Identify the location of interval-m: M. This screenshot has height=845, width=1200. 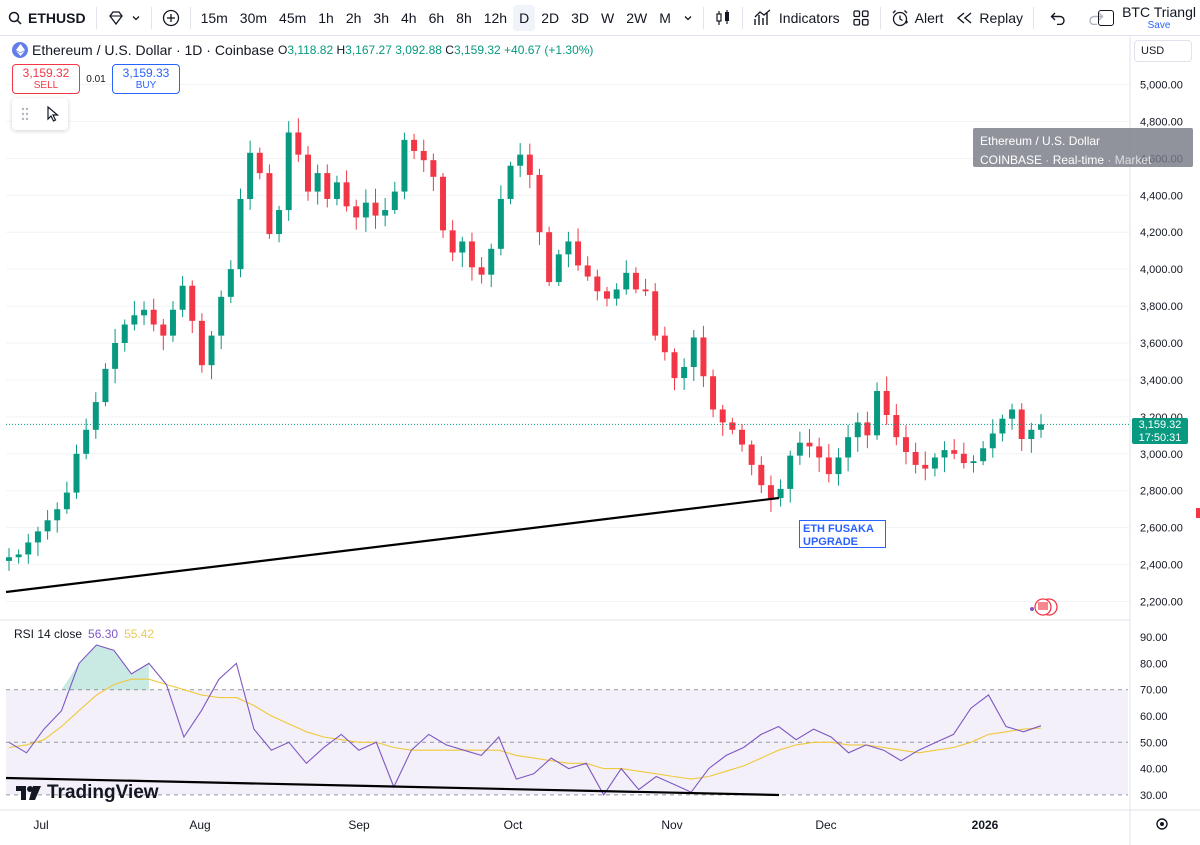
(665, 17).